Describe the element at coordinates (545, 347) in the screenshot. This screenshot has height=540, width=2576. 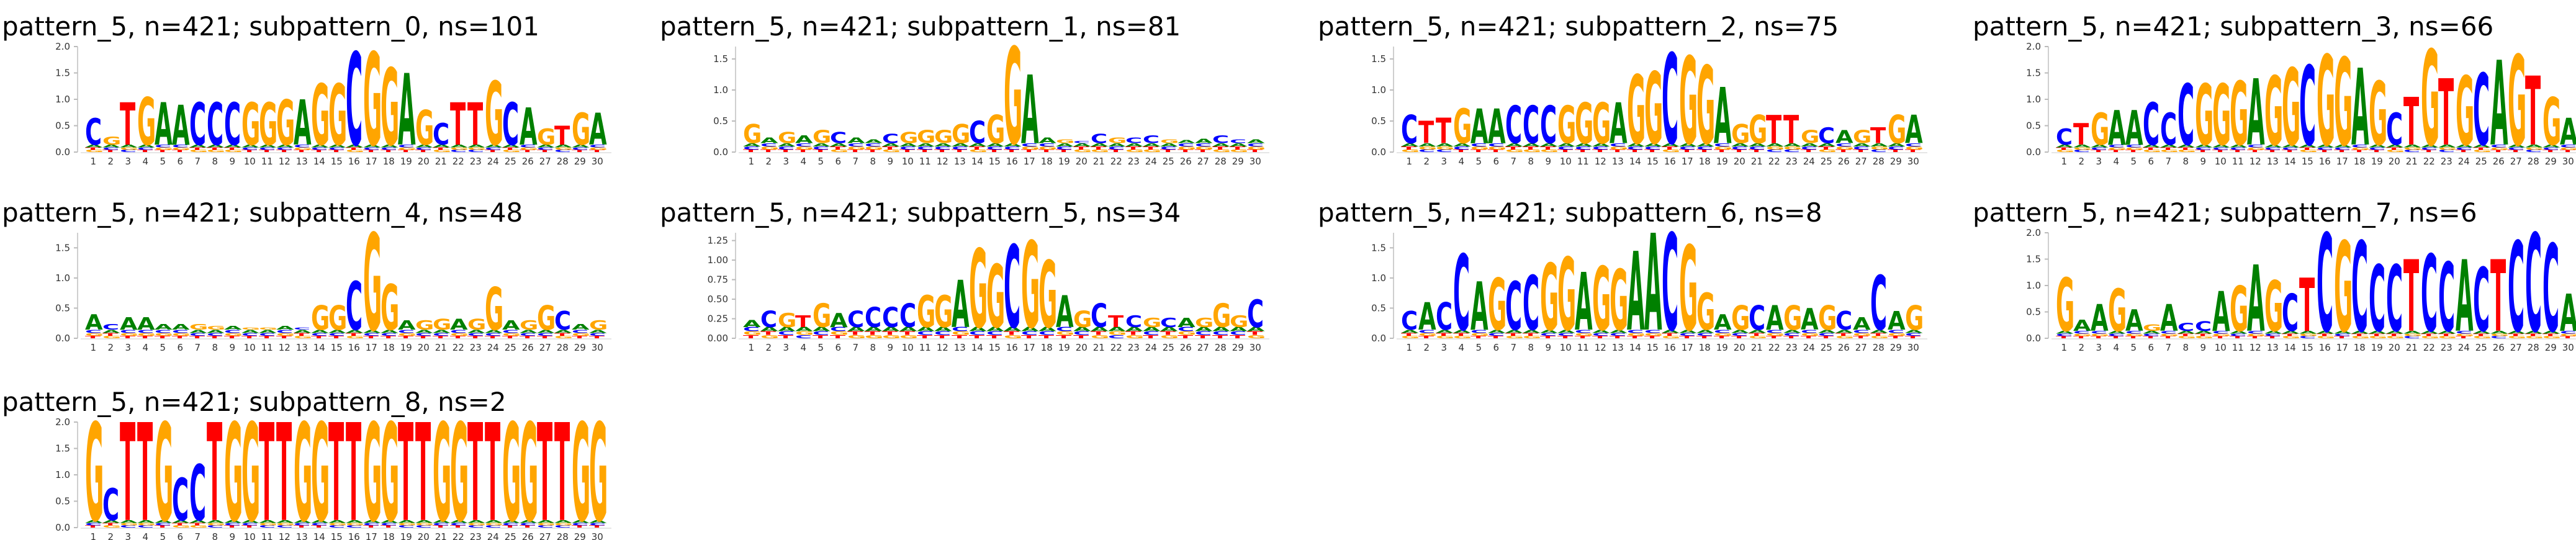
I see `x-tick-label: 27` at that location.